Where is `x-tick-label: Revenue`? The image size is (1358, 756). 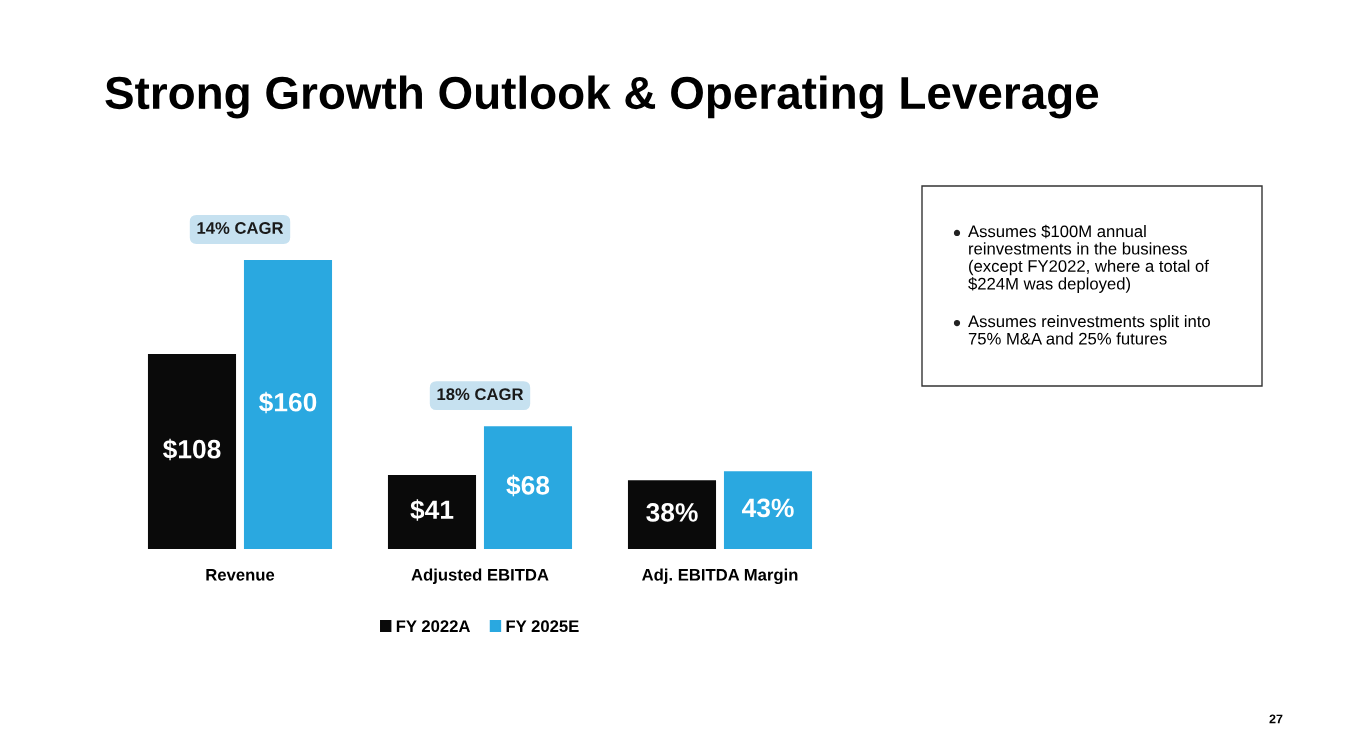
x-tick-label: Revenue is located at coordinates (240, 575).